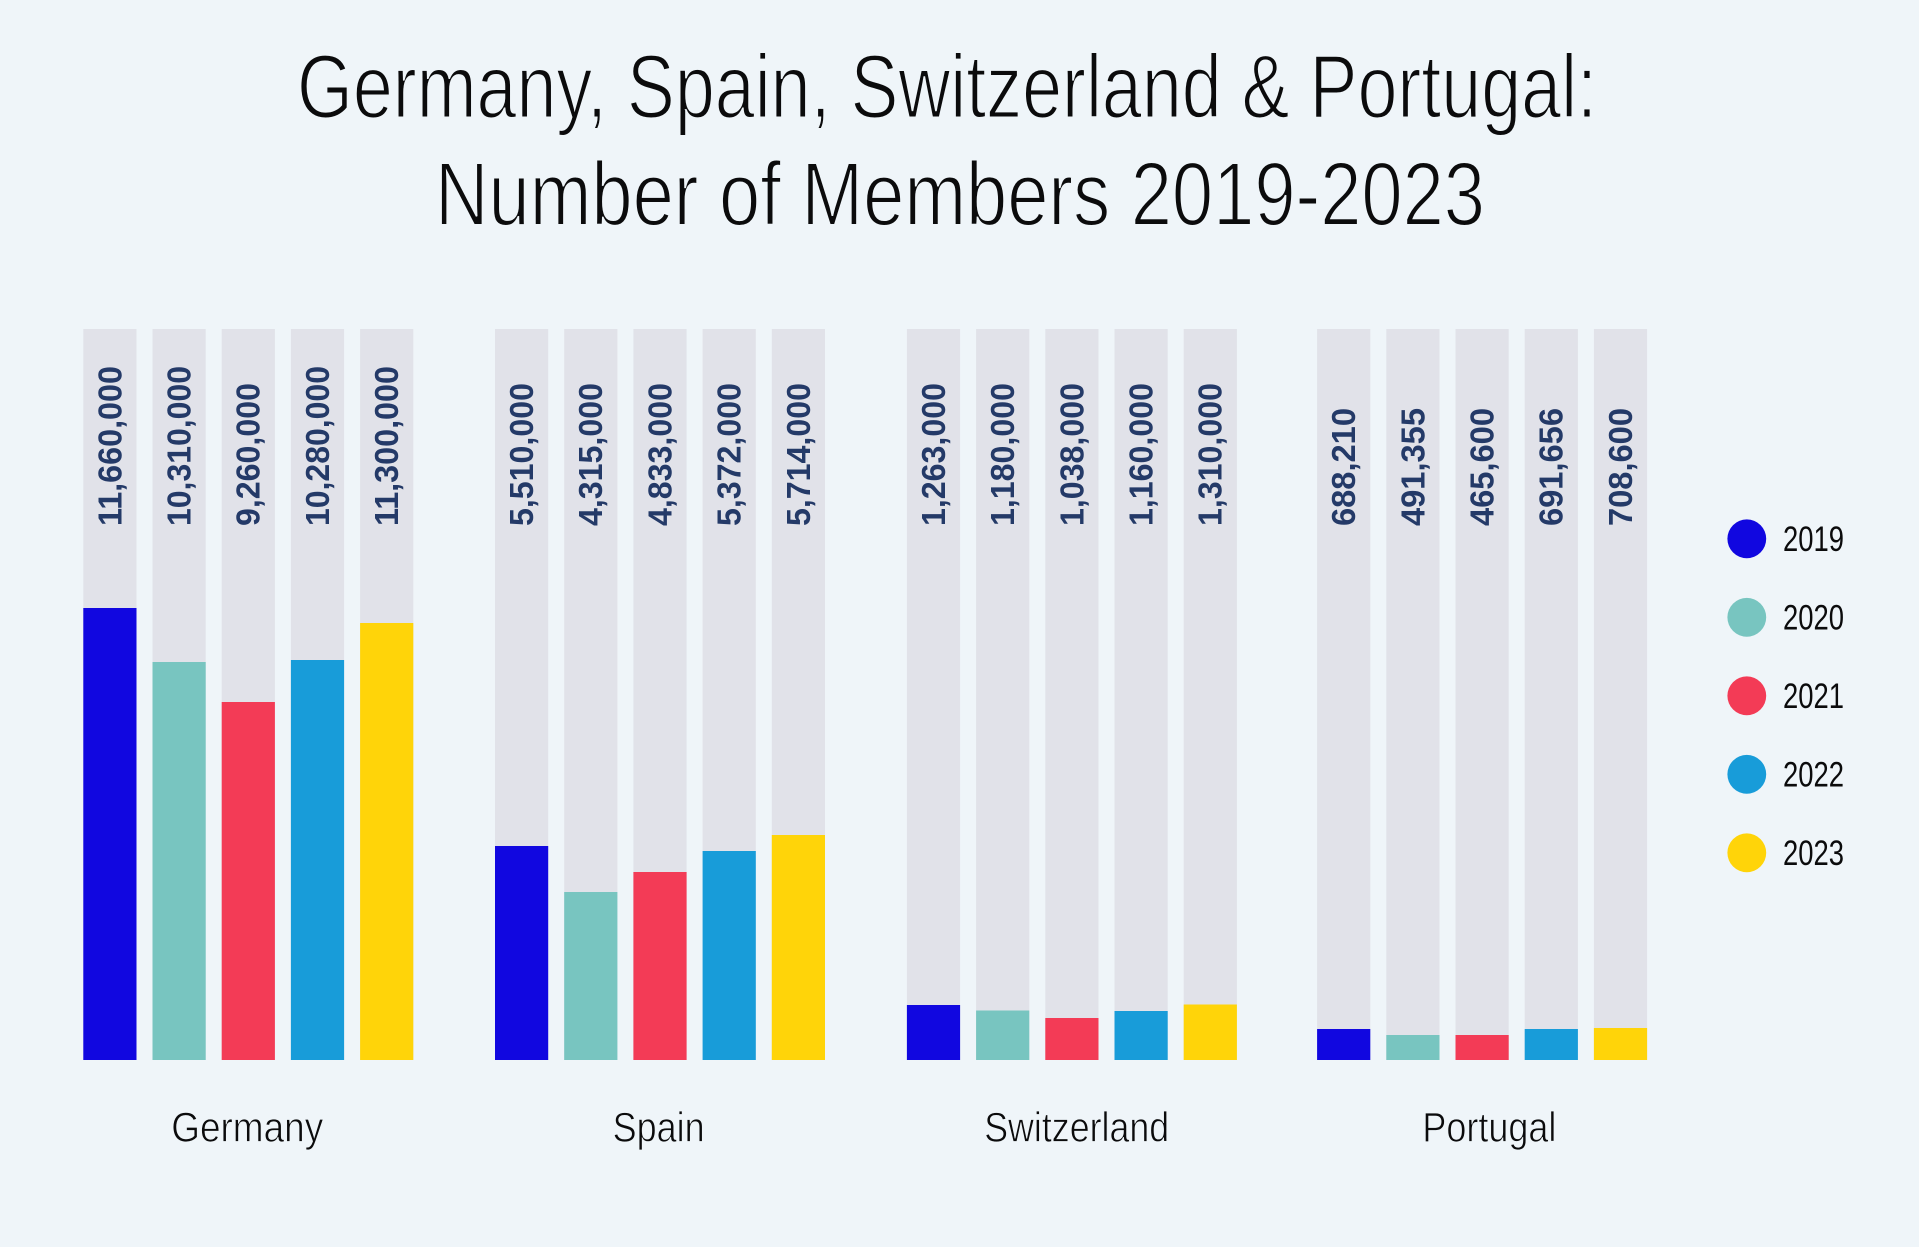  I want to click on svg-text: 691,656, so click(1551, 467).